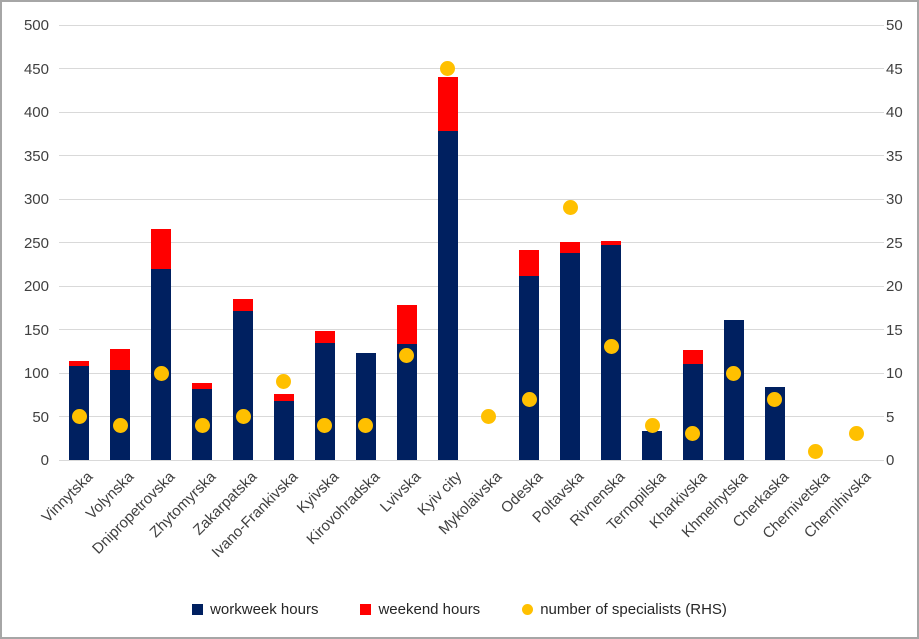 The image size is (919, 639). Describe the element at coordinates (36, 243) in the screenshot. I see `left-axis-tick-label: 250` at that location.